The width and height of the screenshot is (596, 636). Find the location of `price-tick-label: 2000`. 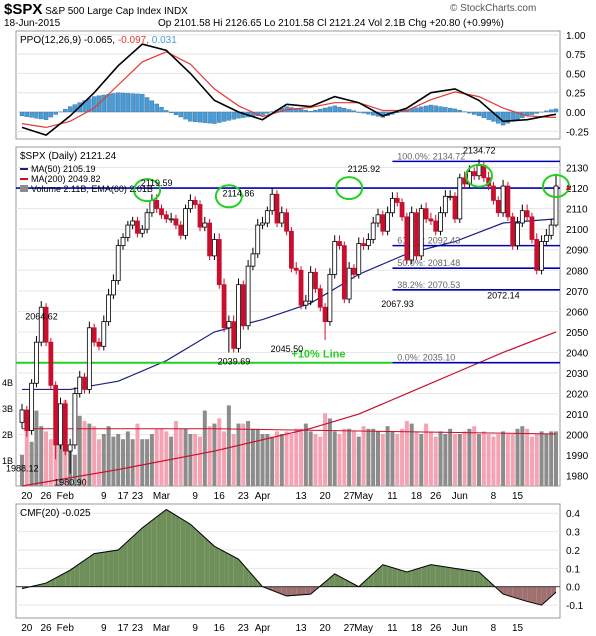

price-tick-label: 2000 is located at coordinates (577, 436).